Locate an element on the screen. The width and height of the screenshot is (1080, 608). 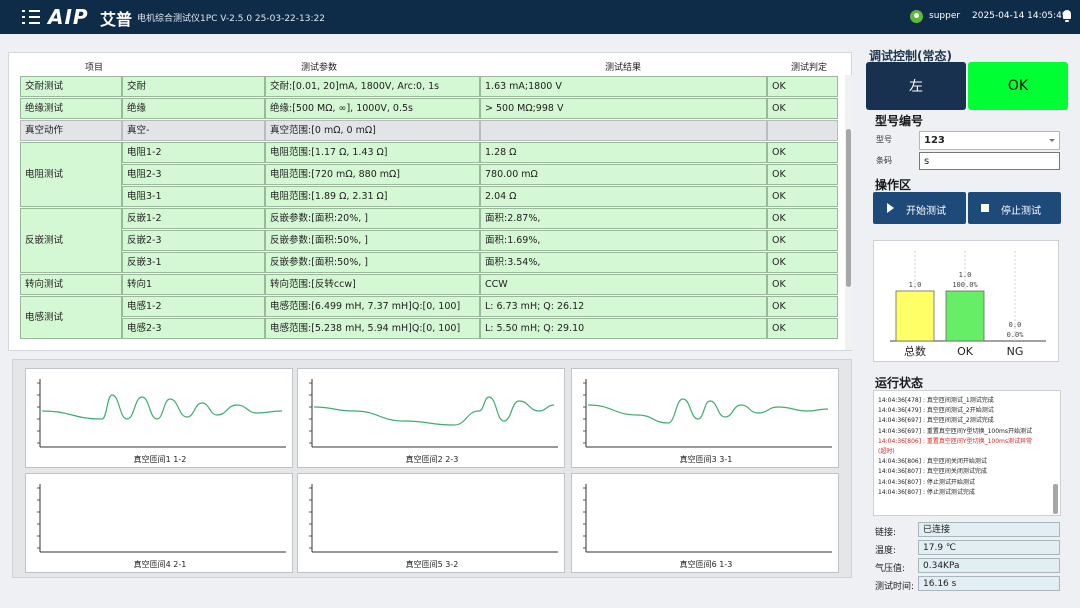
log-line: 14:04:36[697] : 真空匝间测试_2测试完成 is located at coordinates (936, 421).